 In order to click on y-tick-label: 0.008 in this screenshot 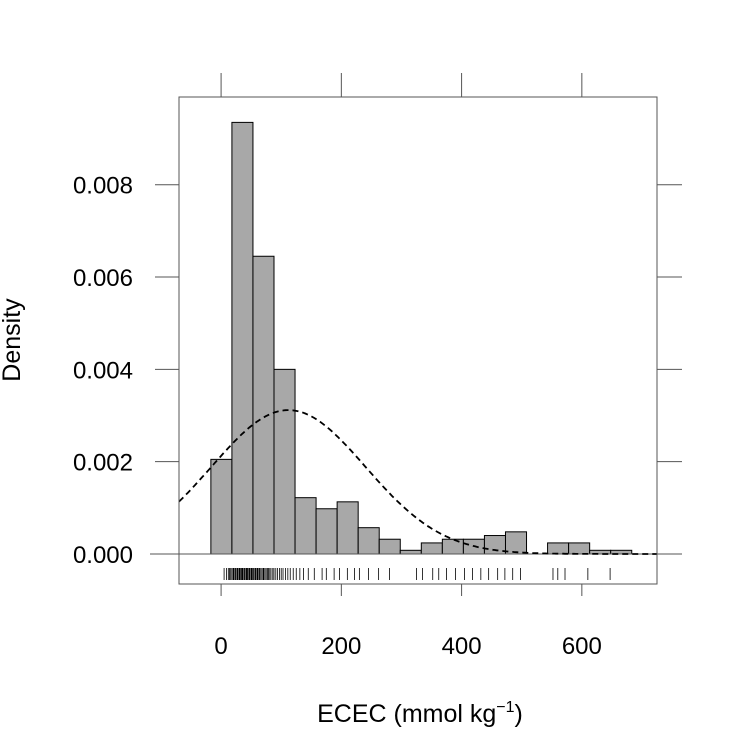, I will do `click(103, 186)`.